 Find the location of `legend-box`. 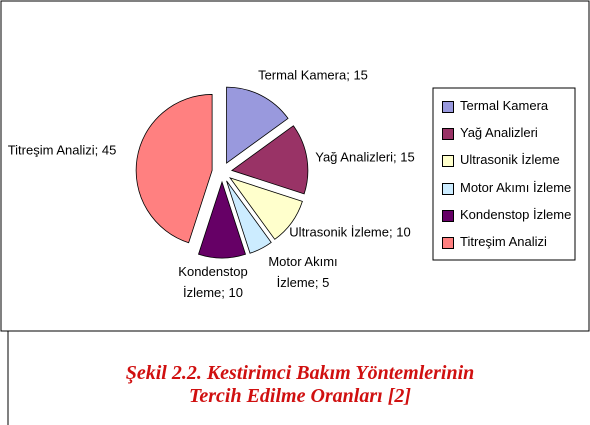

legend-box is located at coordinates (504, 174).